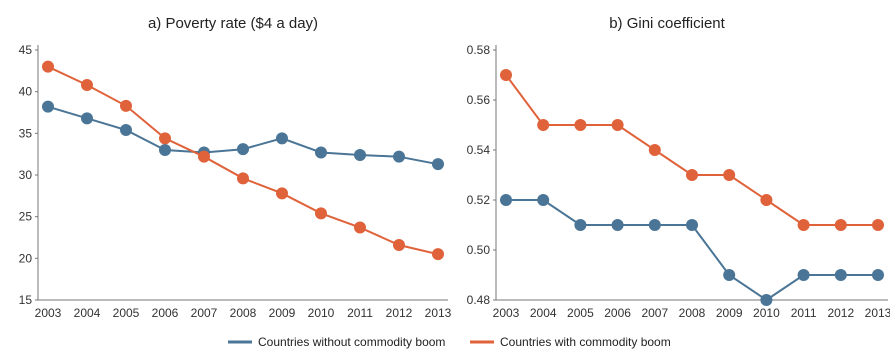  What do you see at coordinates (667, 23) in the screenshot?
I see `chart-title: b) Gini coefficient` at bounding box center [667, 23].